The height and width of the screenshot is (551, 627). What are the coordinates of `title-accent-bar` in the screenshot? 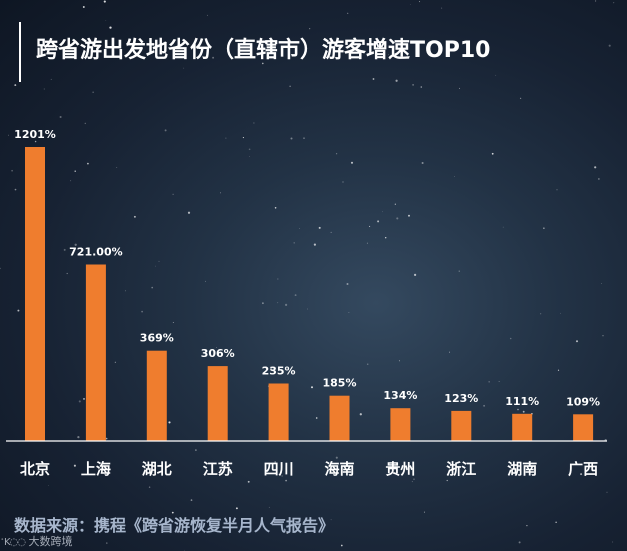 It's located at (20, 52).